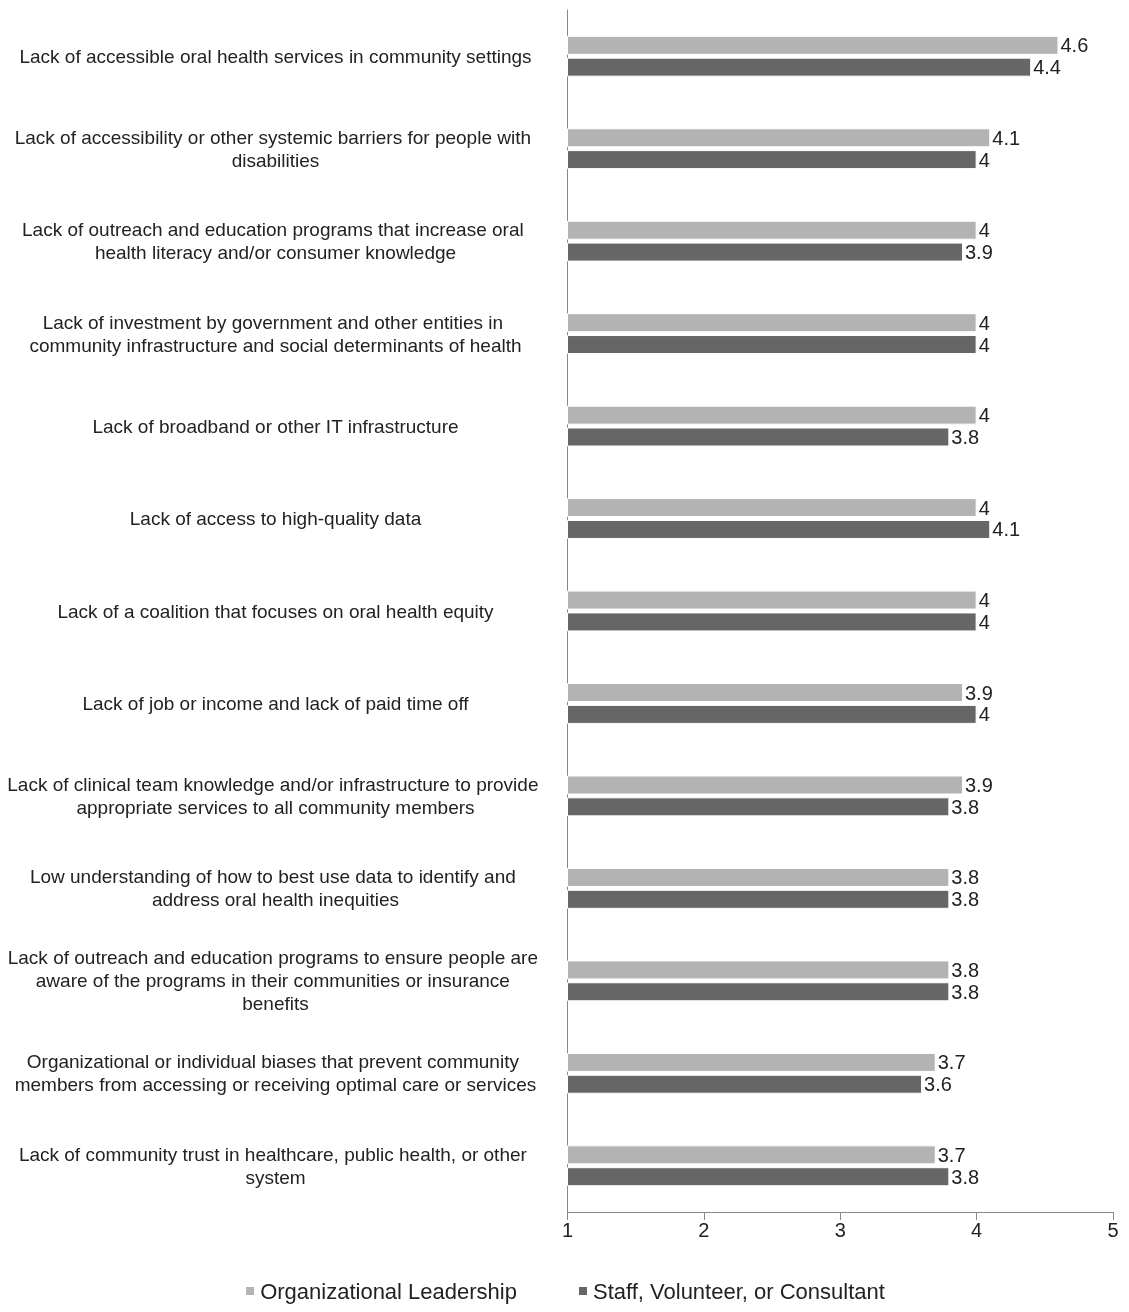 Image resolution: width=1129 pixels, height=1312 pixels. What do you see at coordinates (840, 1230) in the screenshot?
I see `x-tick-label: 3` at bounding box center [840, 1230].